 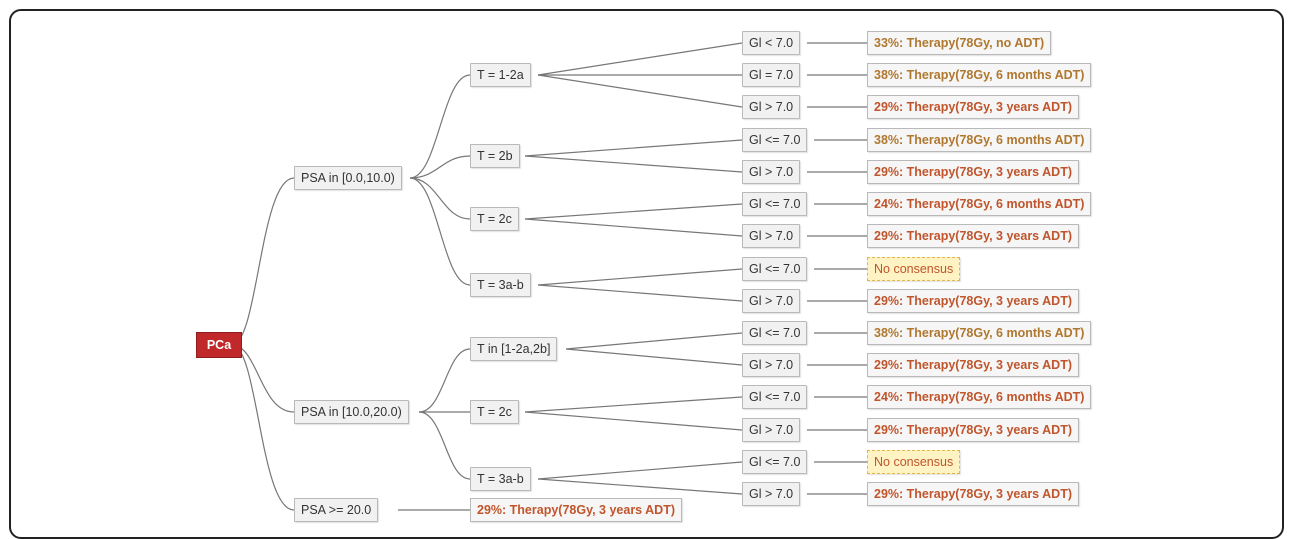 I want to click on edge-psa2-t5, so click(x=444, y=380).